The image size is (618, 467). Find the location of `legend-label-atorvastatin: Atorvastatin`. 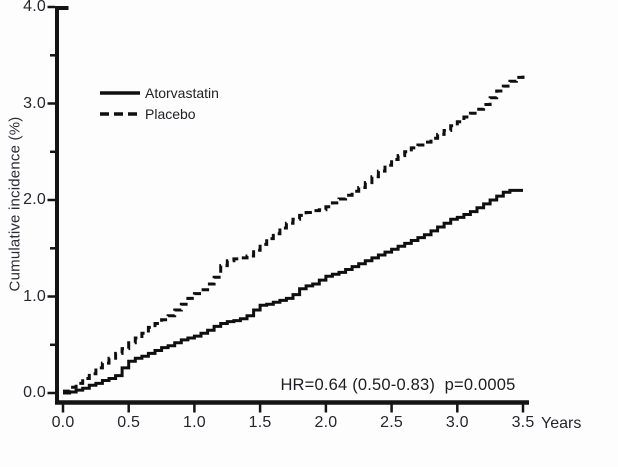

legend-label-atorvastatin: Atorvastatin is located at coordinates (182, 93).